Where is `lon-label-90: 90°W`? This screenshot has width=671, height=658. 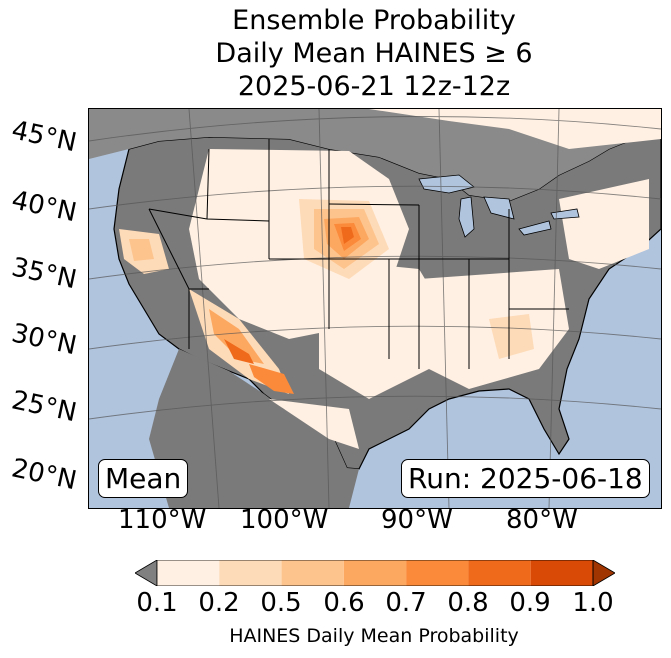 lon-label-90: 90°W is located at coordinates (417, 520).